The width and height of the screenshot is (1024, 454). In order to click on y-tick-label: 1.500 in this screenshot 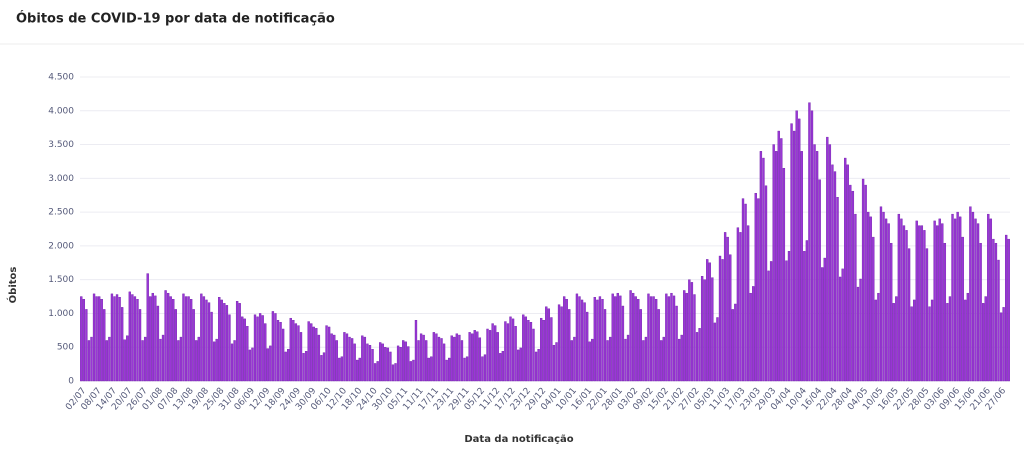, I will do `click(61, 280)`.